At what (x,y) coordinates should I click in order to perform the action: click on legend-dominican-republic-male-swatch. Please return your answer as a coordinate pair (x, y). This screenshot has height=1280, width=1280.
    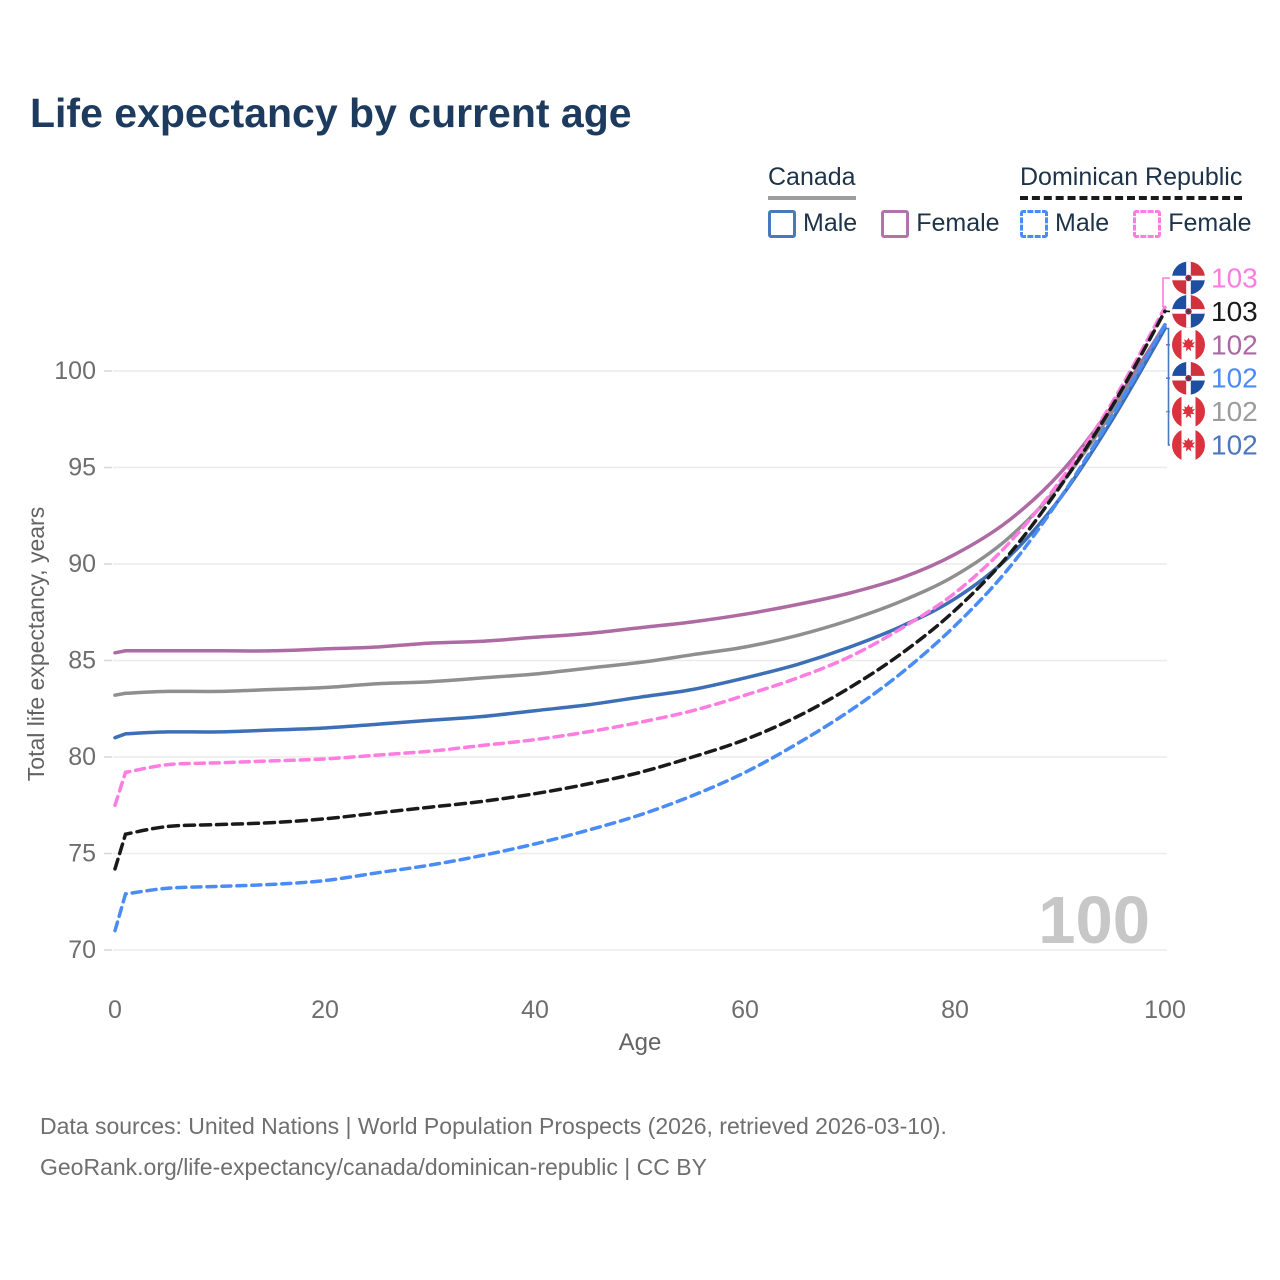
    Looking at the image, I should click on (1034, 223).